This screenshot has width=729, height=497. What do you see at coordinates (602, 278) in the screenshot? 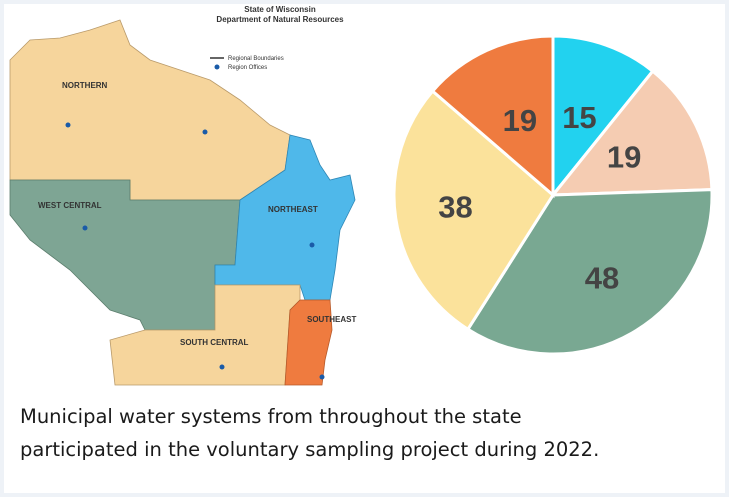
I see `pie-label: 48` at bounding box center [602, 278].